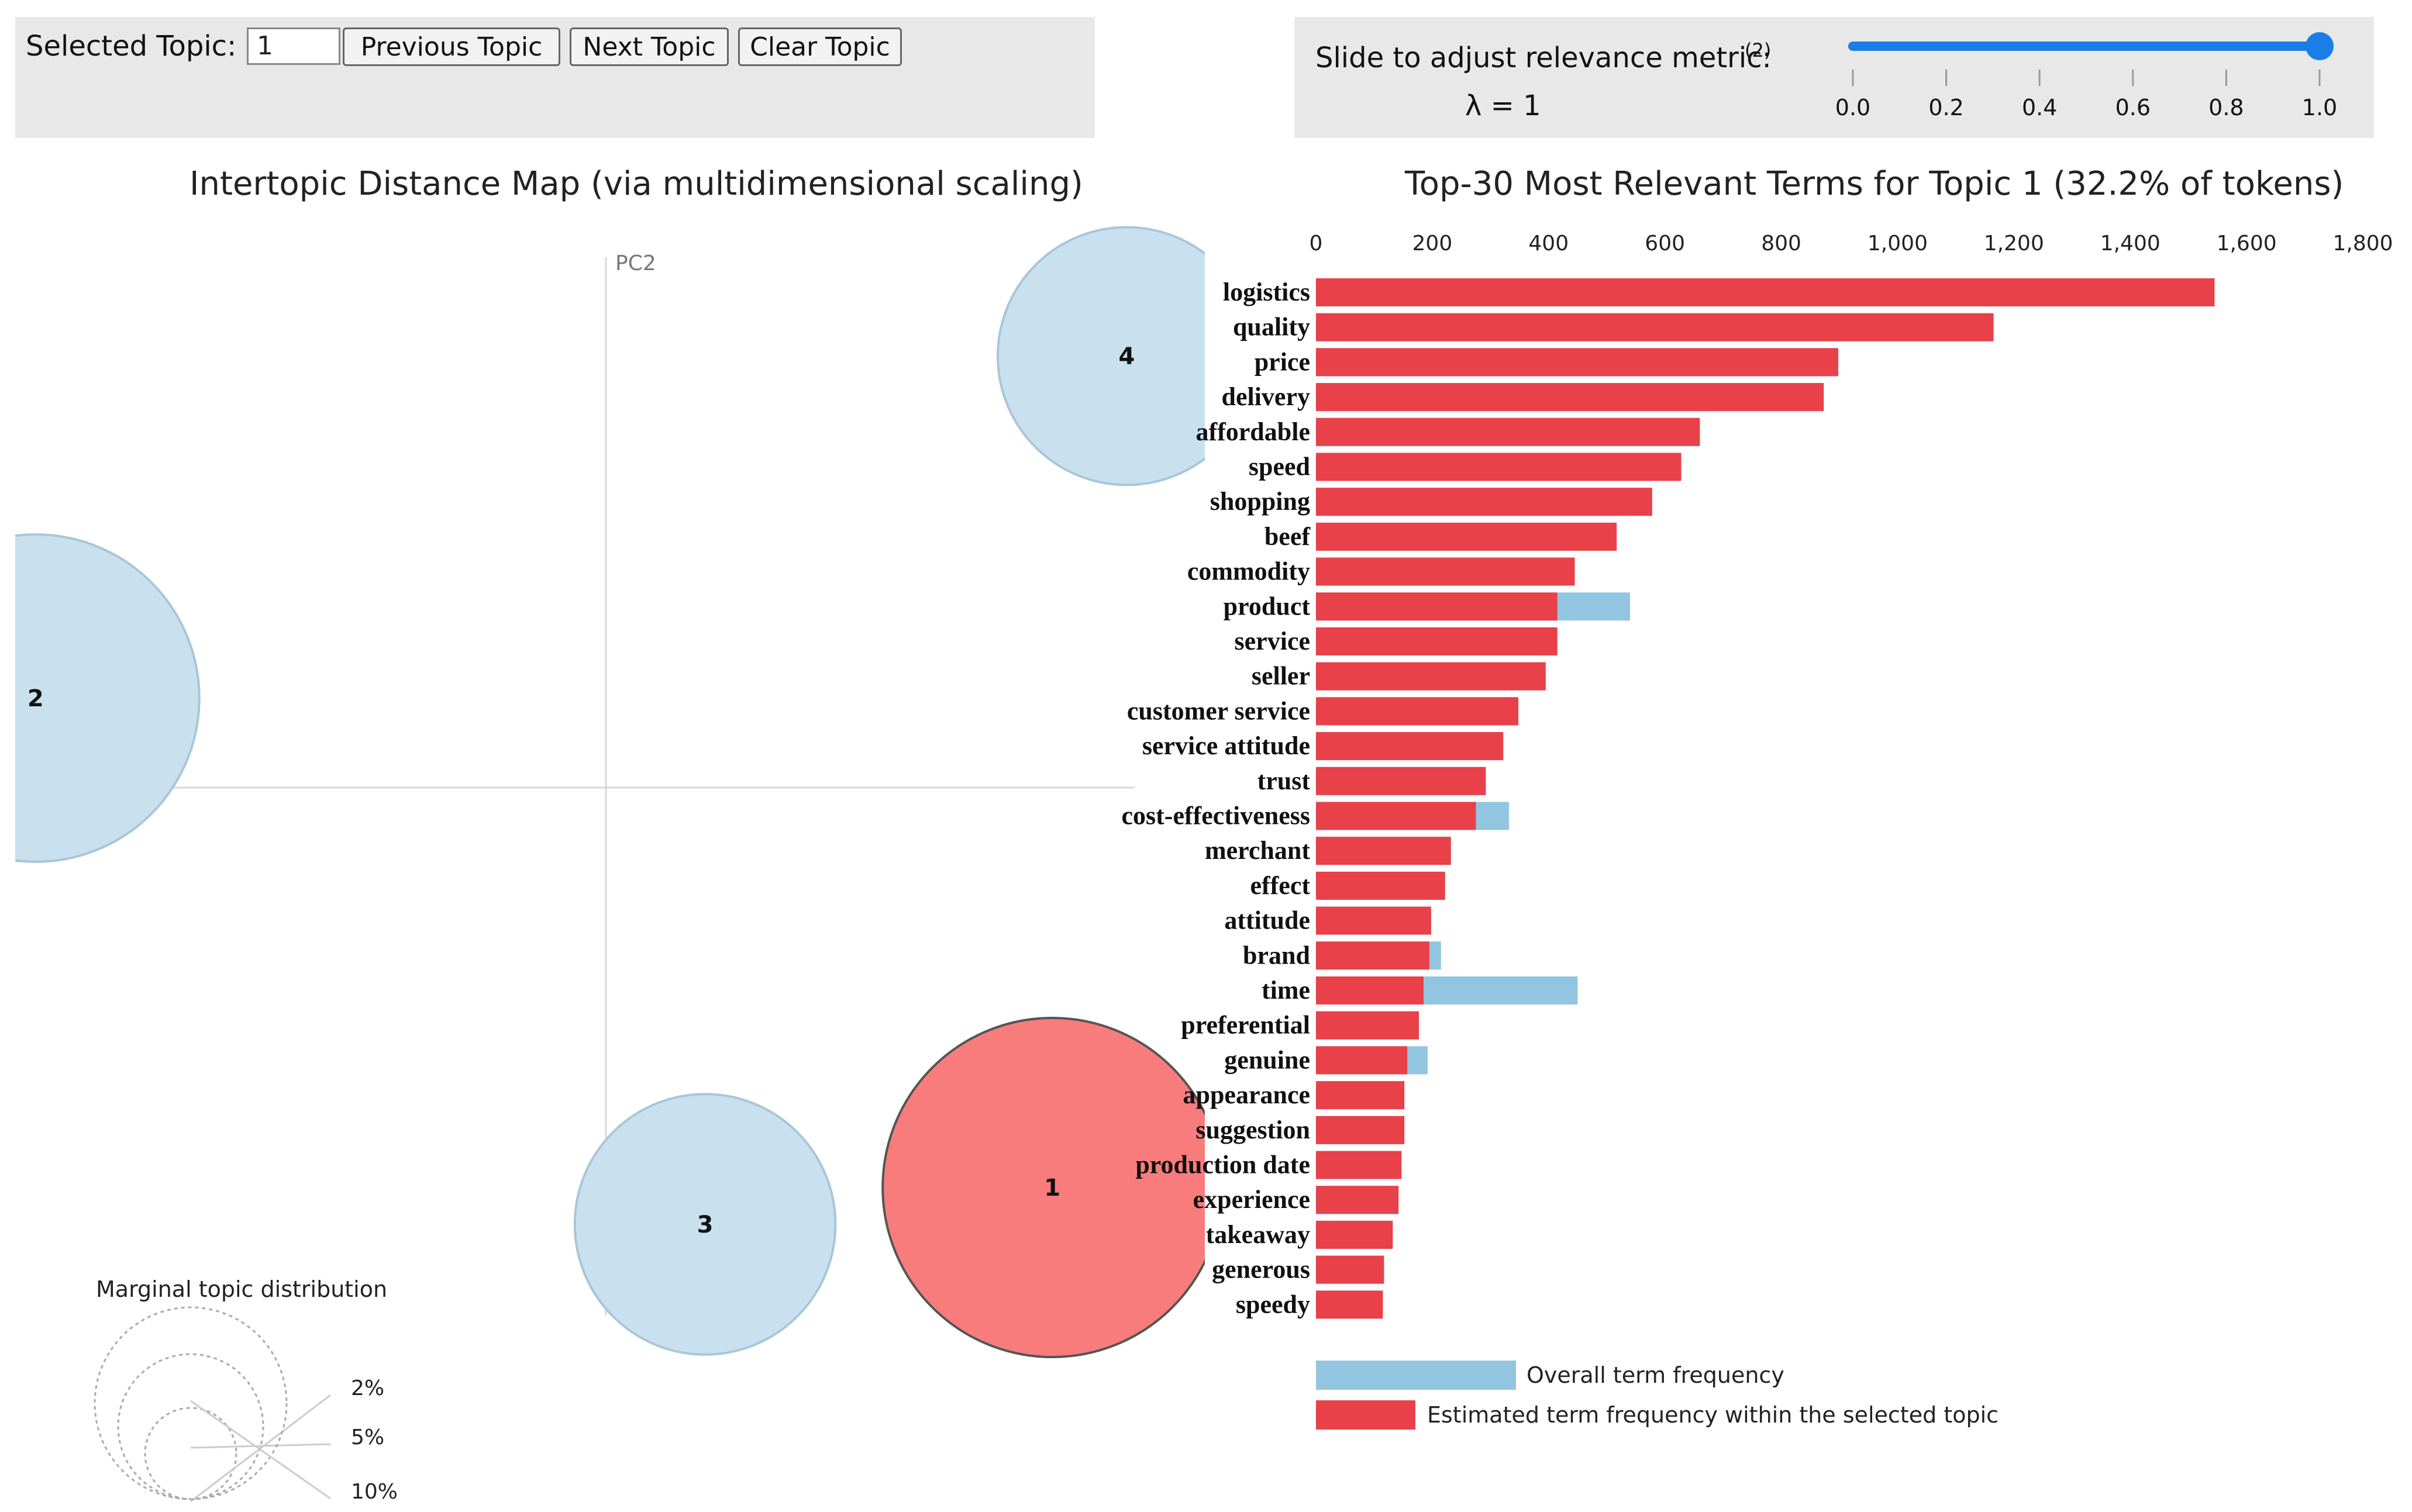 The image size is (2412, 1512). What do you see at coordinates (1656, 1375) in the screenshot?
I see `legend-overall-label: Overall term frequency` at bounding box center [1656, 1375].